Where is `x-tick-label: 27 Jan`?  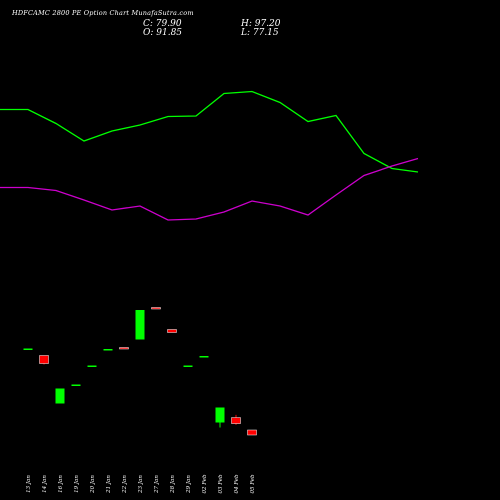
x-tick-label: 27 Jan is located at coordinates (157, 484).